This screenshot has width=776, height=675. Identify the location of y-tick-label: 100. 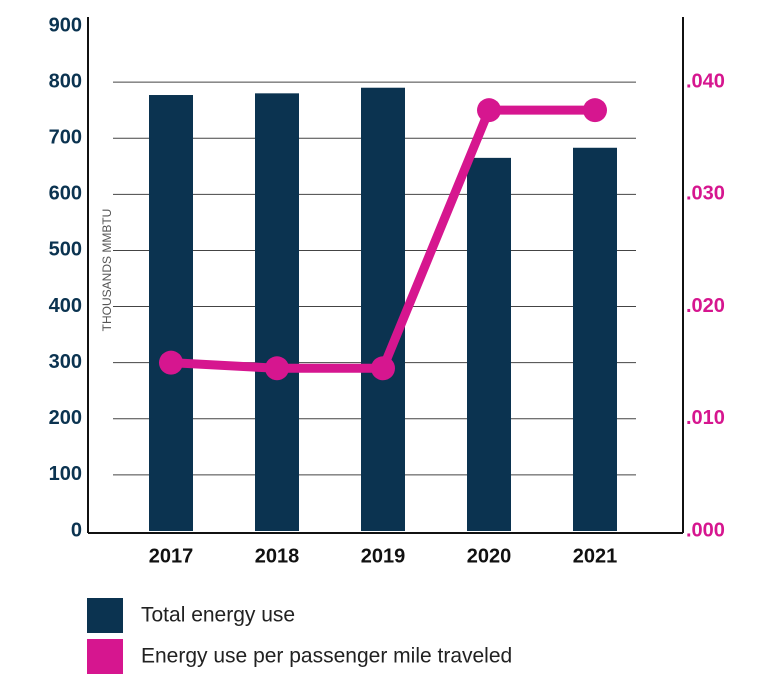
(65, 474).